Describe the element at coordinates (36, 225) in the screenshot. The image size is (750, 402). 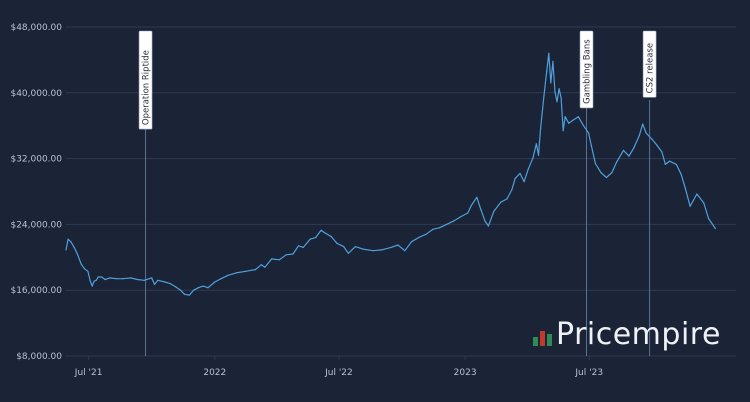
I see `y-tick-label: $24,000.00` at that location.